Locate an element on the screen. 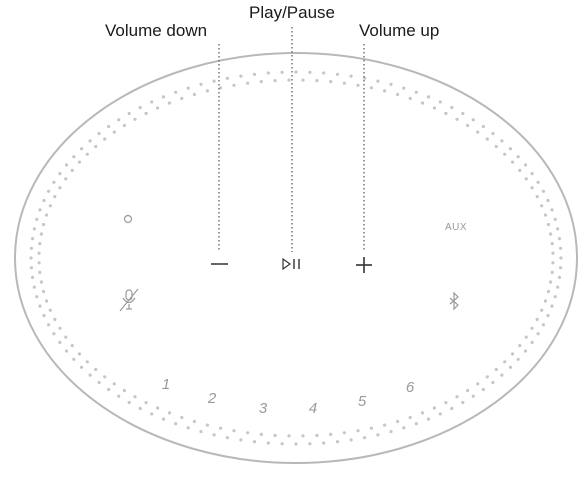 The image size is (578, 479). bluetooth-icon is located at coordinates (454, 301).